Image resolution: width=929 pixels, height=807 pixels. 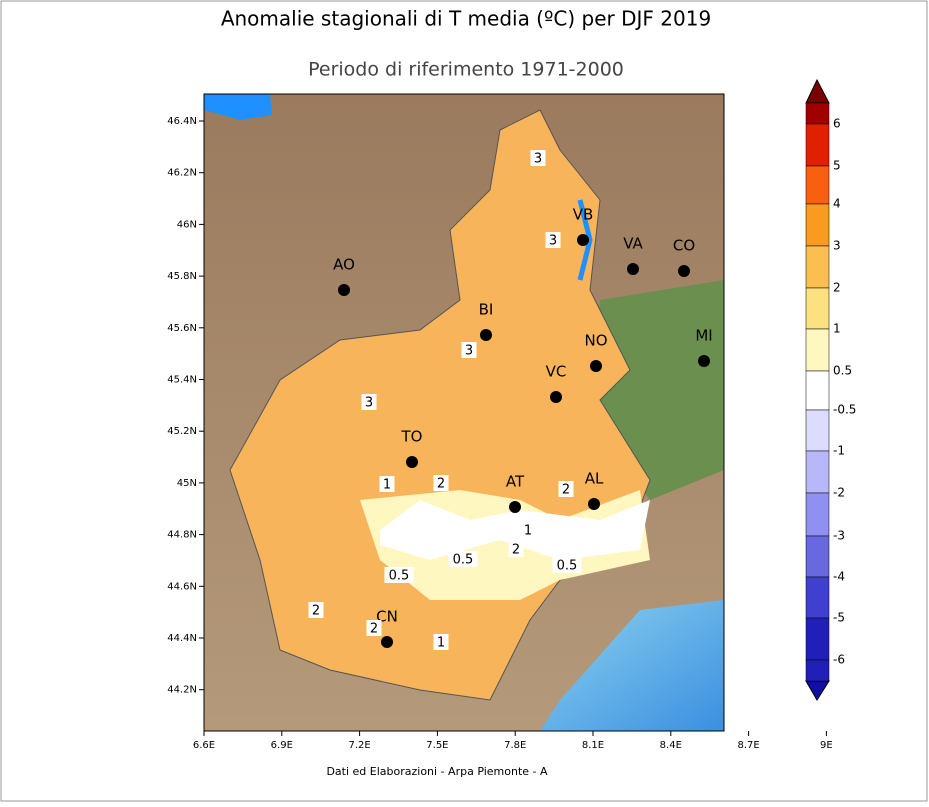 What do you see at coordinates (826, 745) in the screenshot?
I see `lon-tick-label: 9E` at bounding box center [826, 745].